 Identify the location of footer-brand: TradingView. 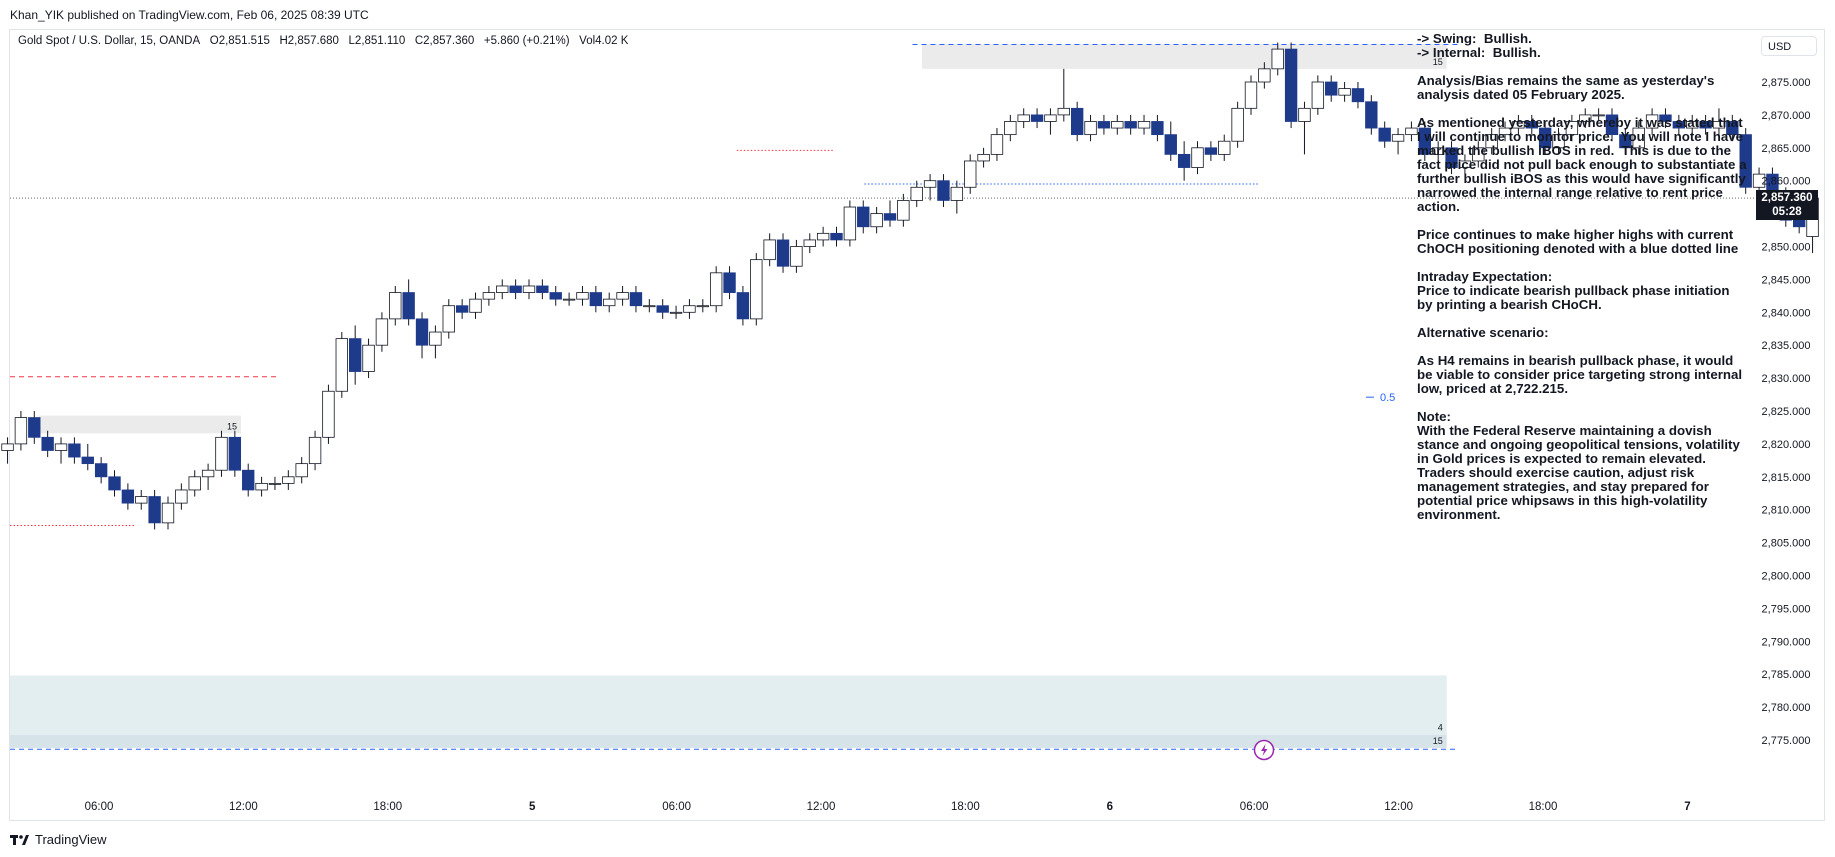
(58, 839).